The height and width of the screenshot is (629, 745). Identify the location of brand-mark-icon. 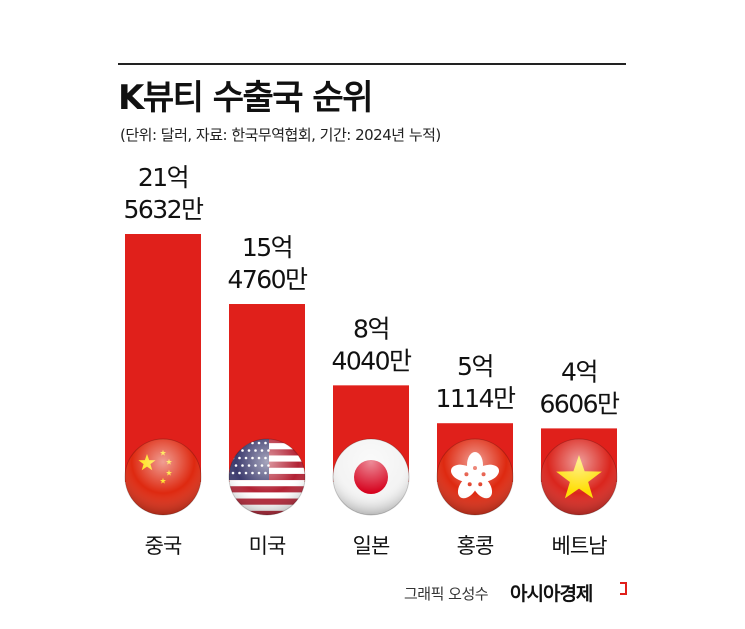
(623, 588).